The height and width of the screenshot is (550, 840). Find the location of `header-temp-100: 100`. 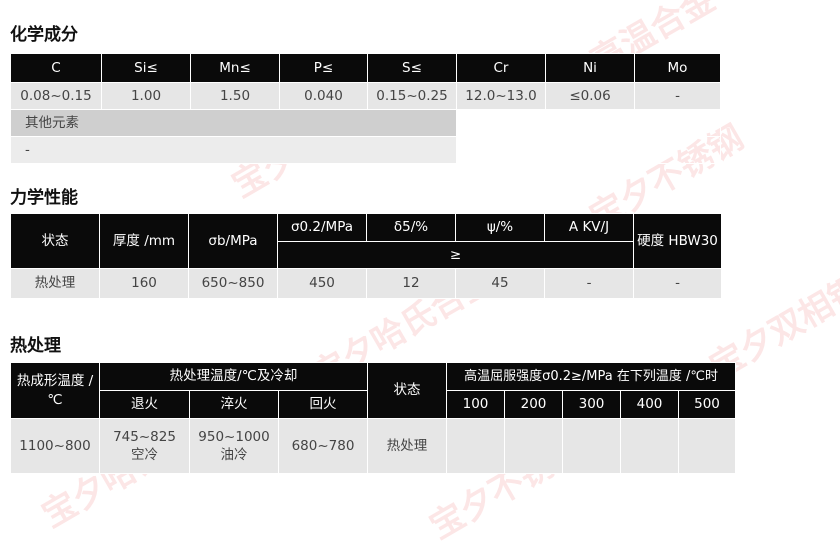

header-temp-100: 100 is located at coordinates (475, 404).